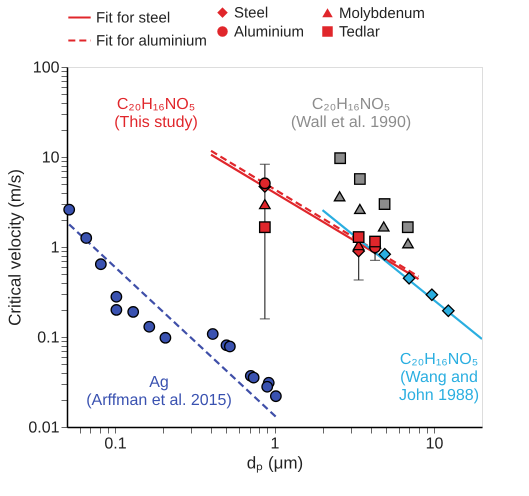 Image resolution: width=529 pixels, height=496 pixels. What do you see at coordinates (382, 13) in the screenshot?
I see `legend-label: Molybdenum` at bounding box center [382, 13].